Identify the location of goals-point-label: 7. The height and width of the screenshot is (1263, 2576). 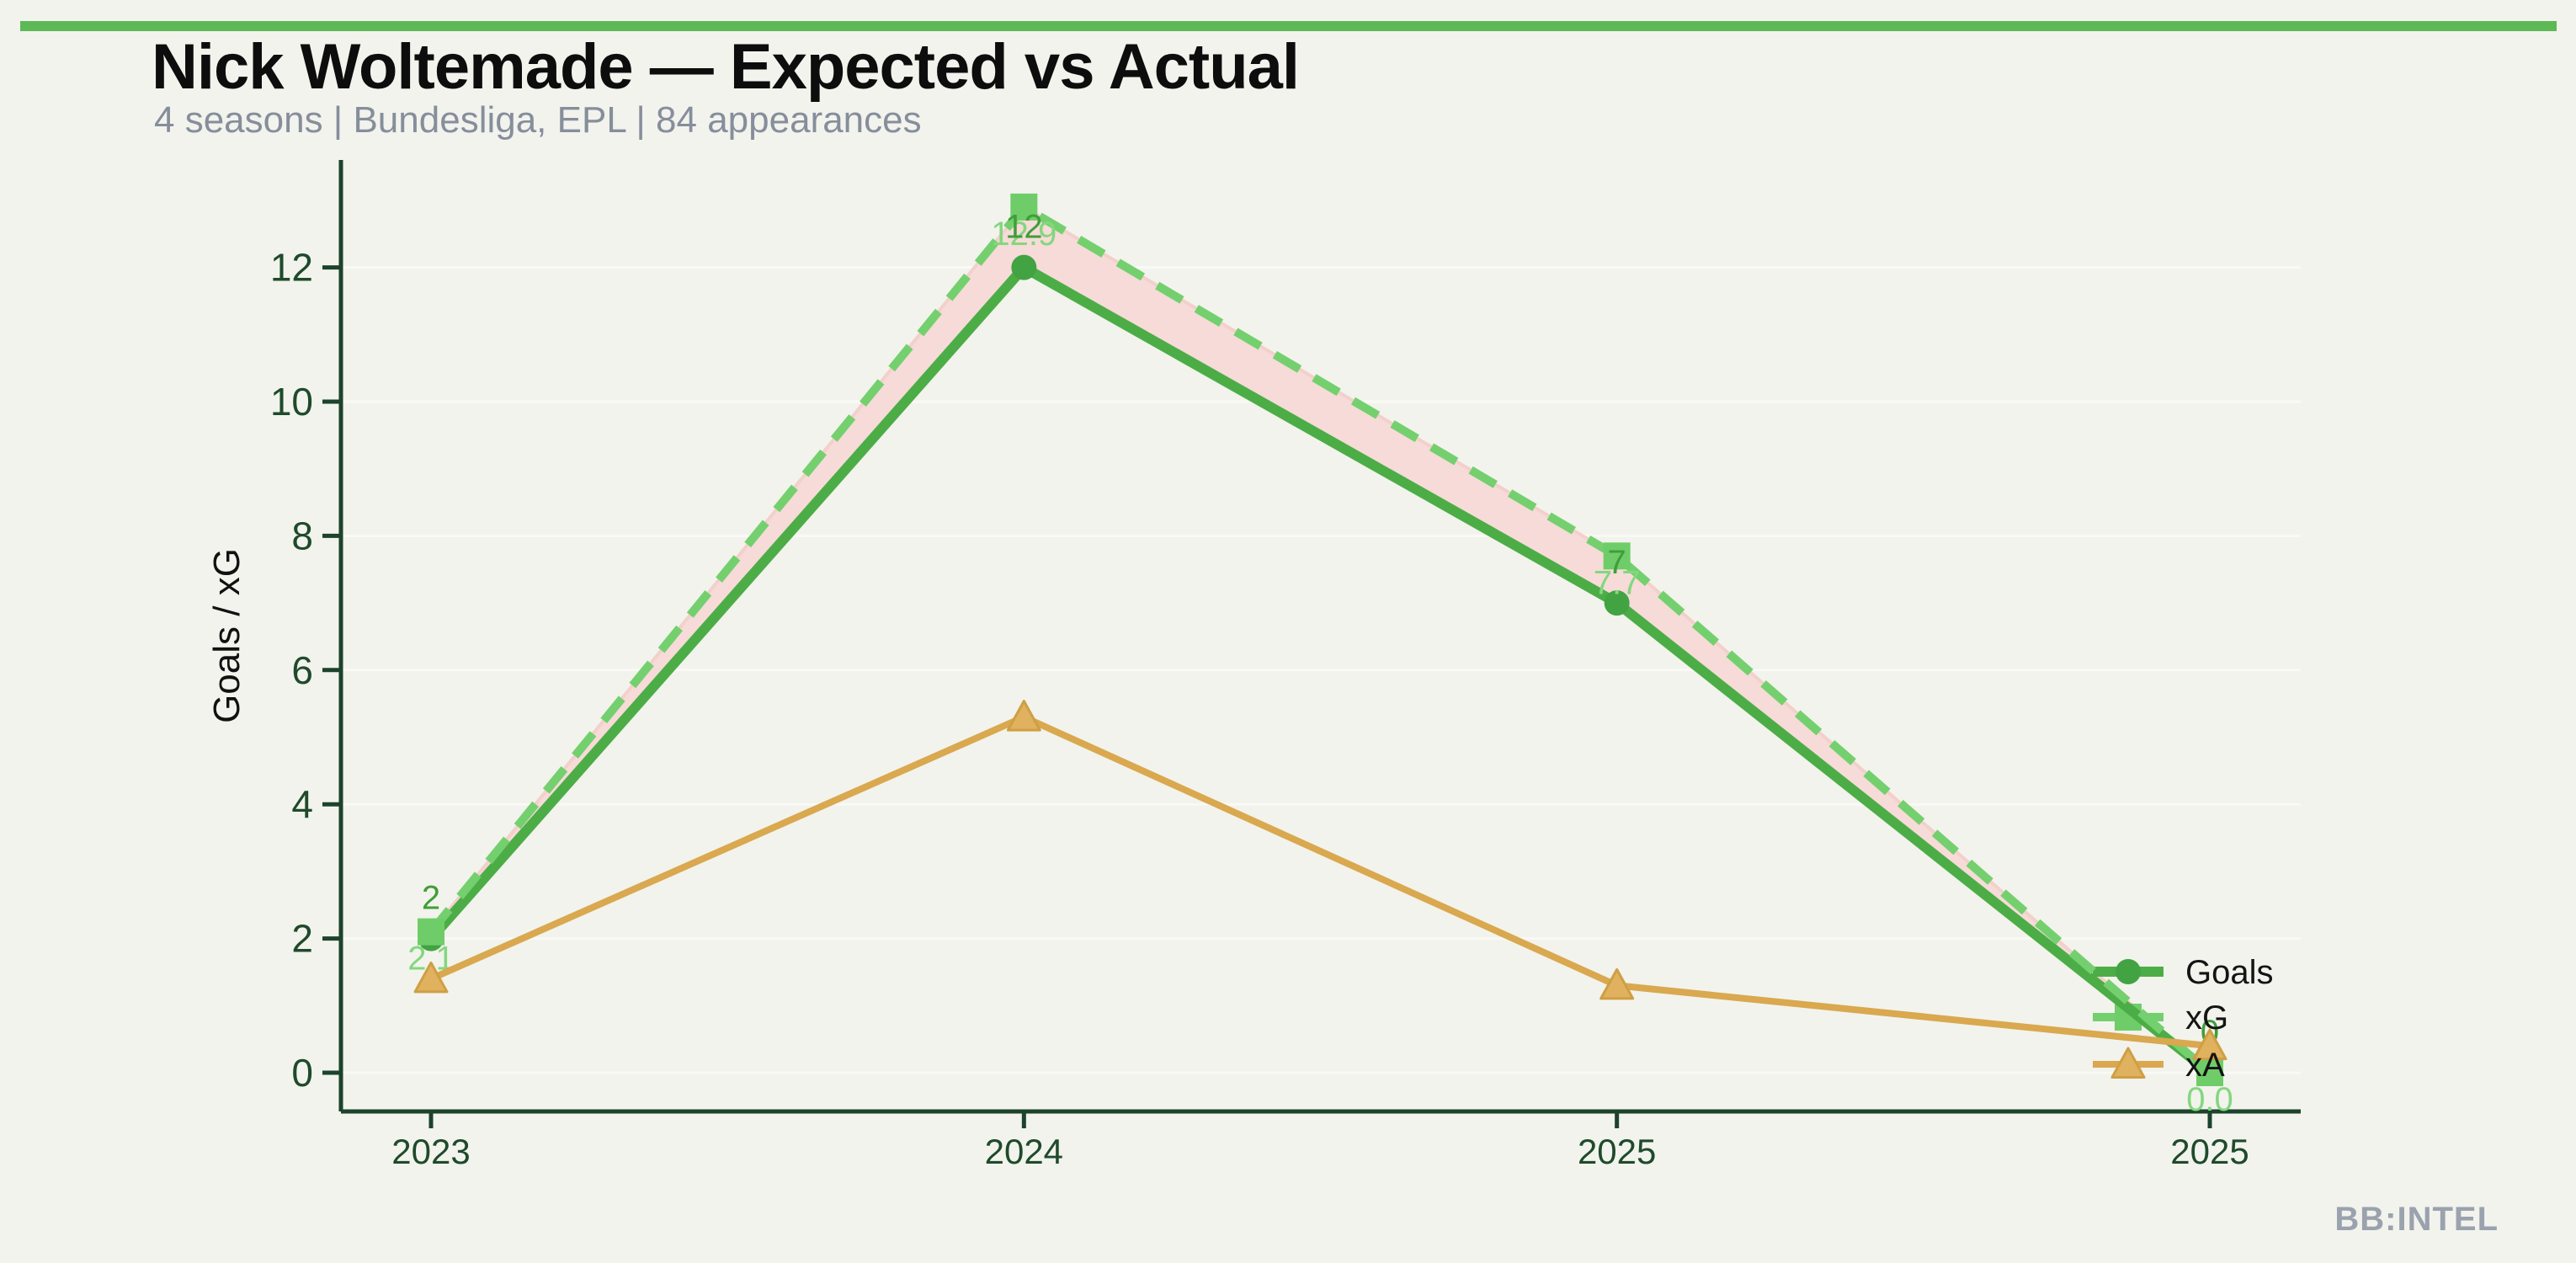
(1617, 562).